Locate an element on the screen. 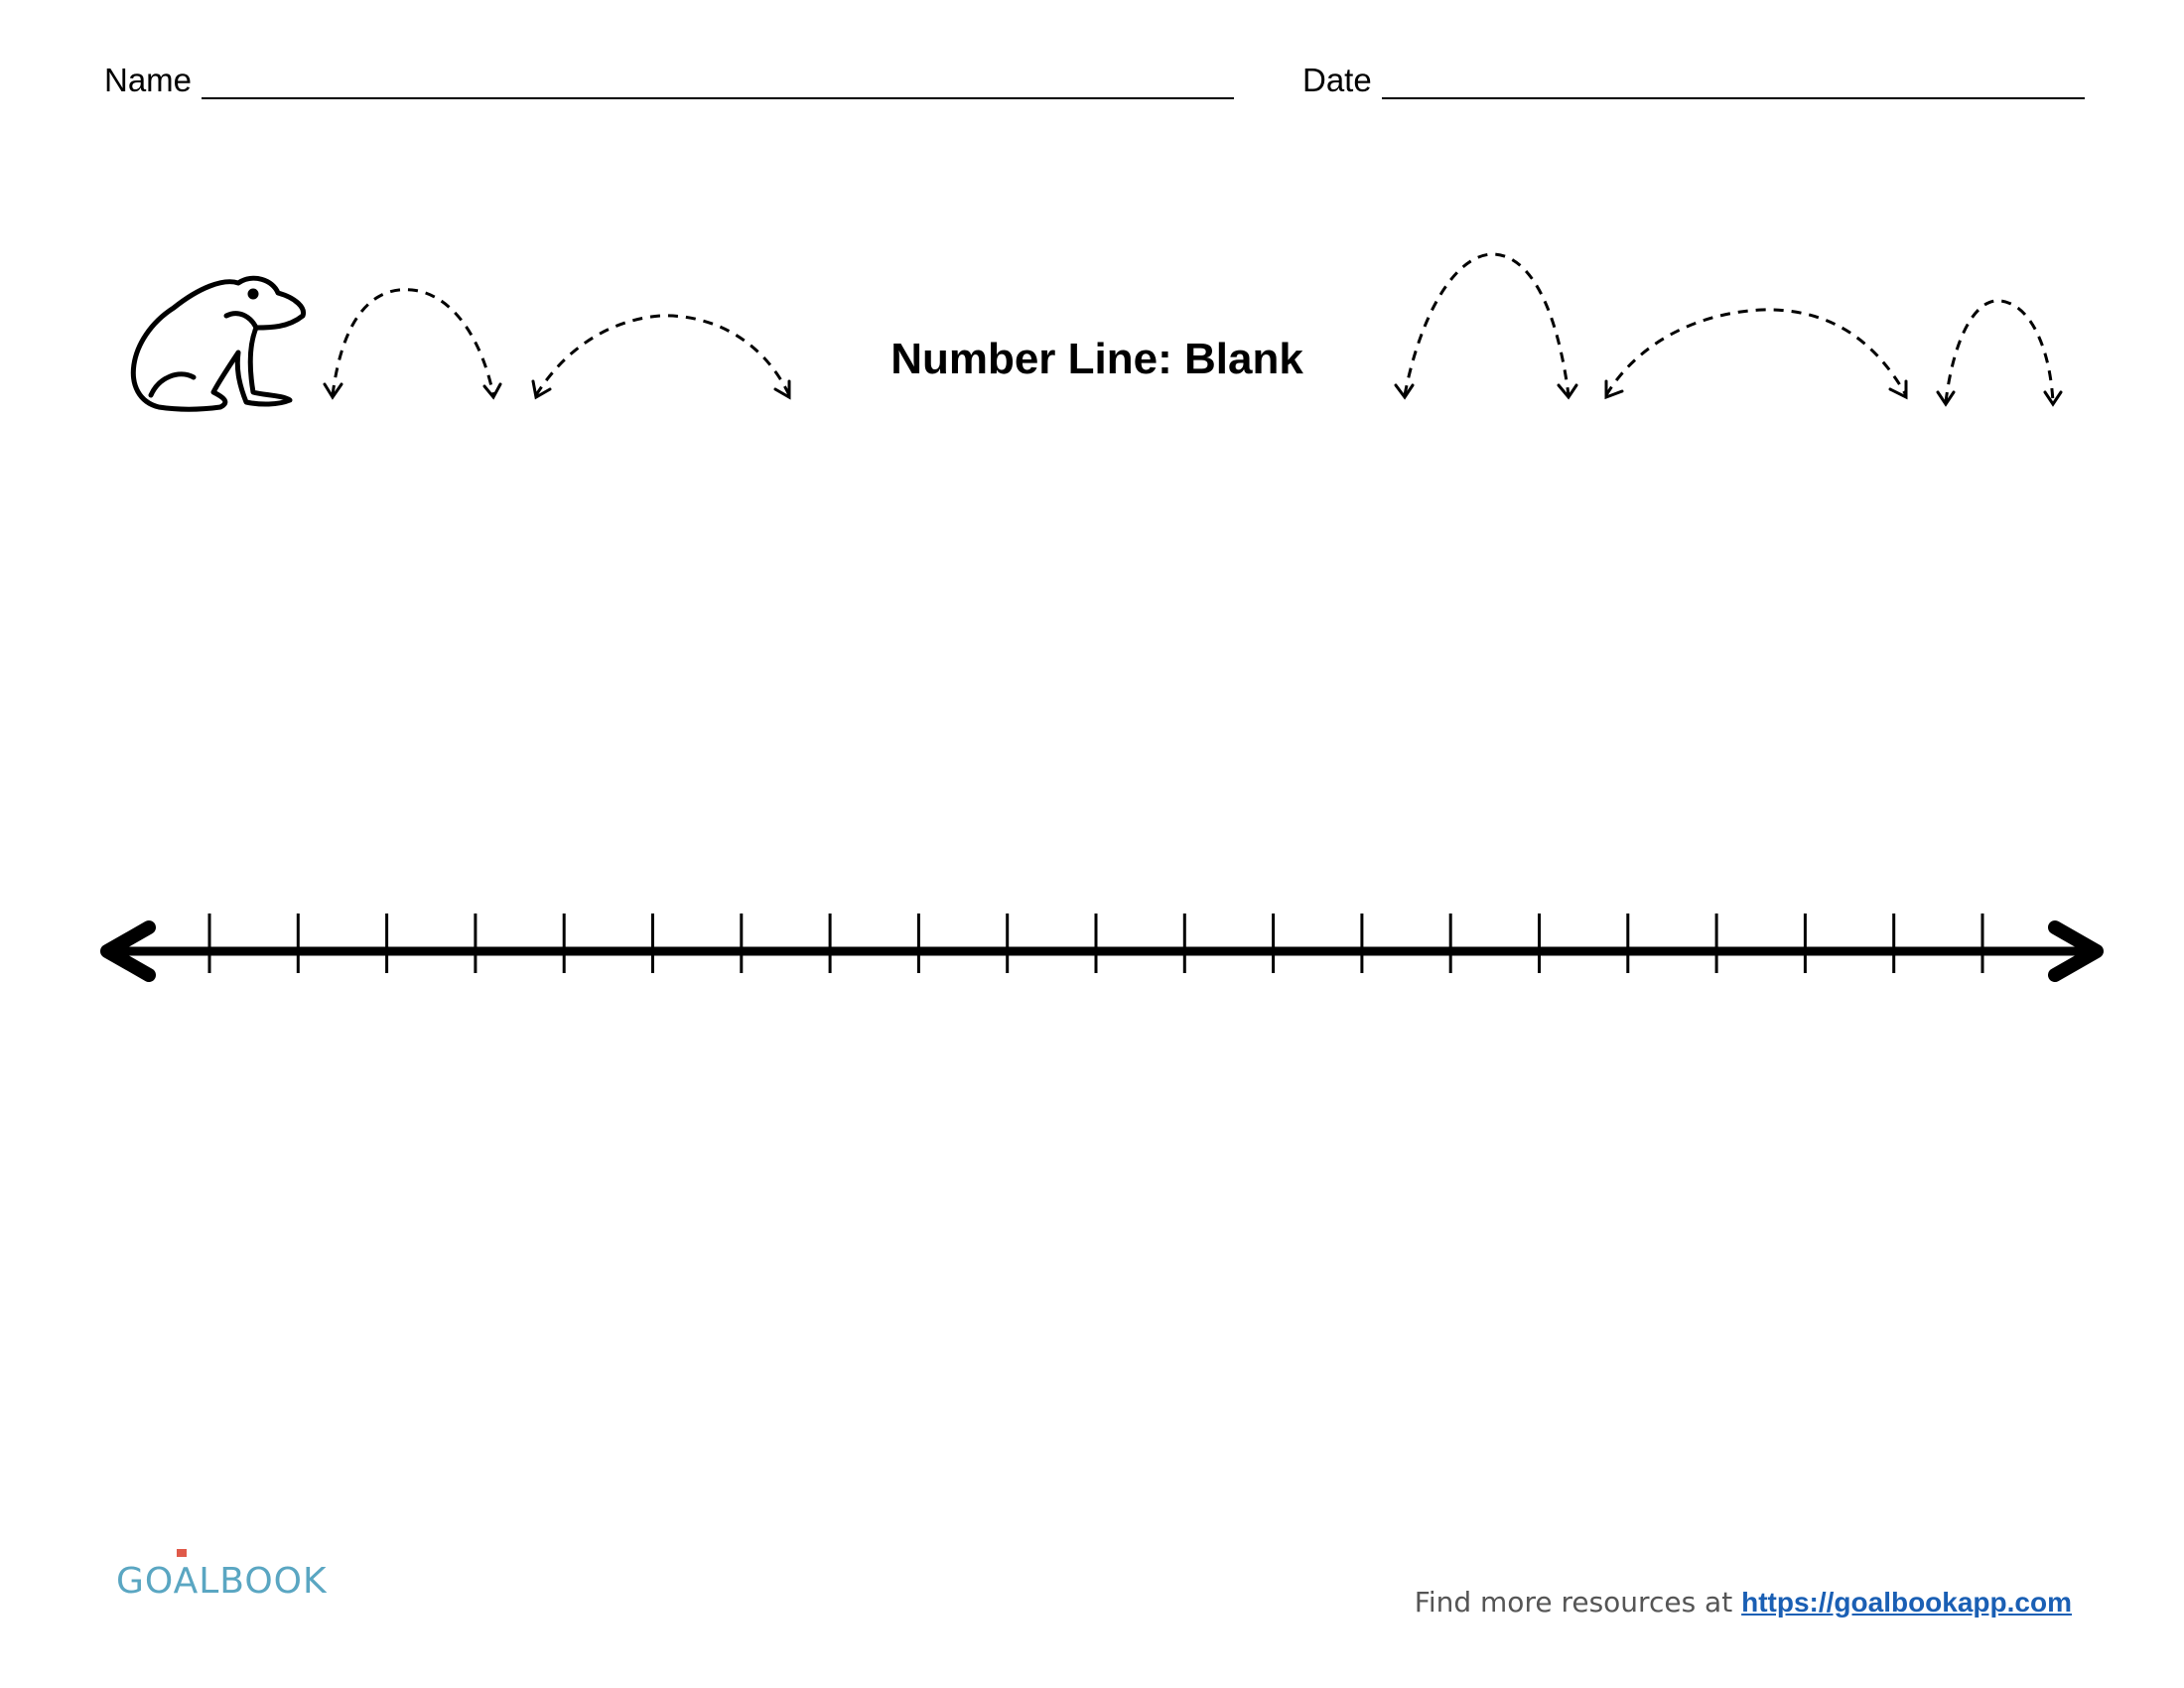 The image size is (2184, 1688). logo-text: GOALBOOK is located at coordinates (222, 1581).